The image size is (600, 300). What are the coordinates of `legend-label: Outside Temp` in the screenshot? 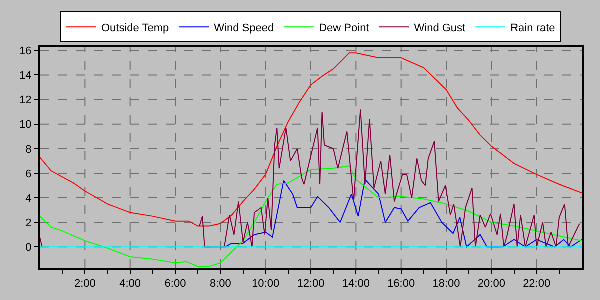 It's located at (136, 28).